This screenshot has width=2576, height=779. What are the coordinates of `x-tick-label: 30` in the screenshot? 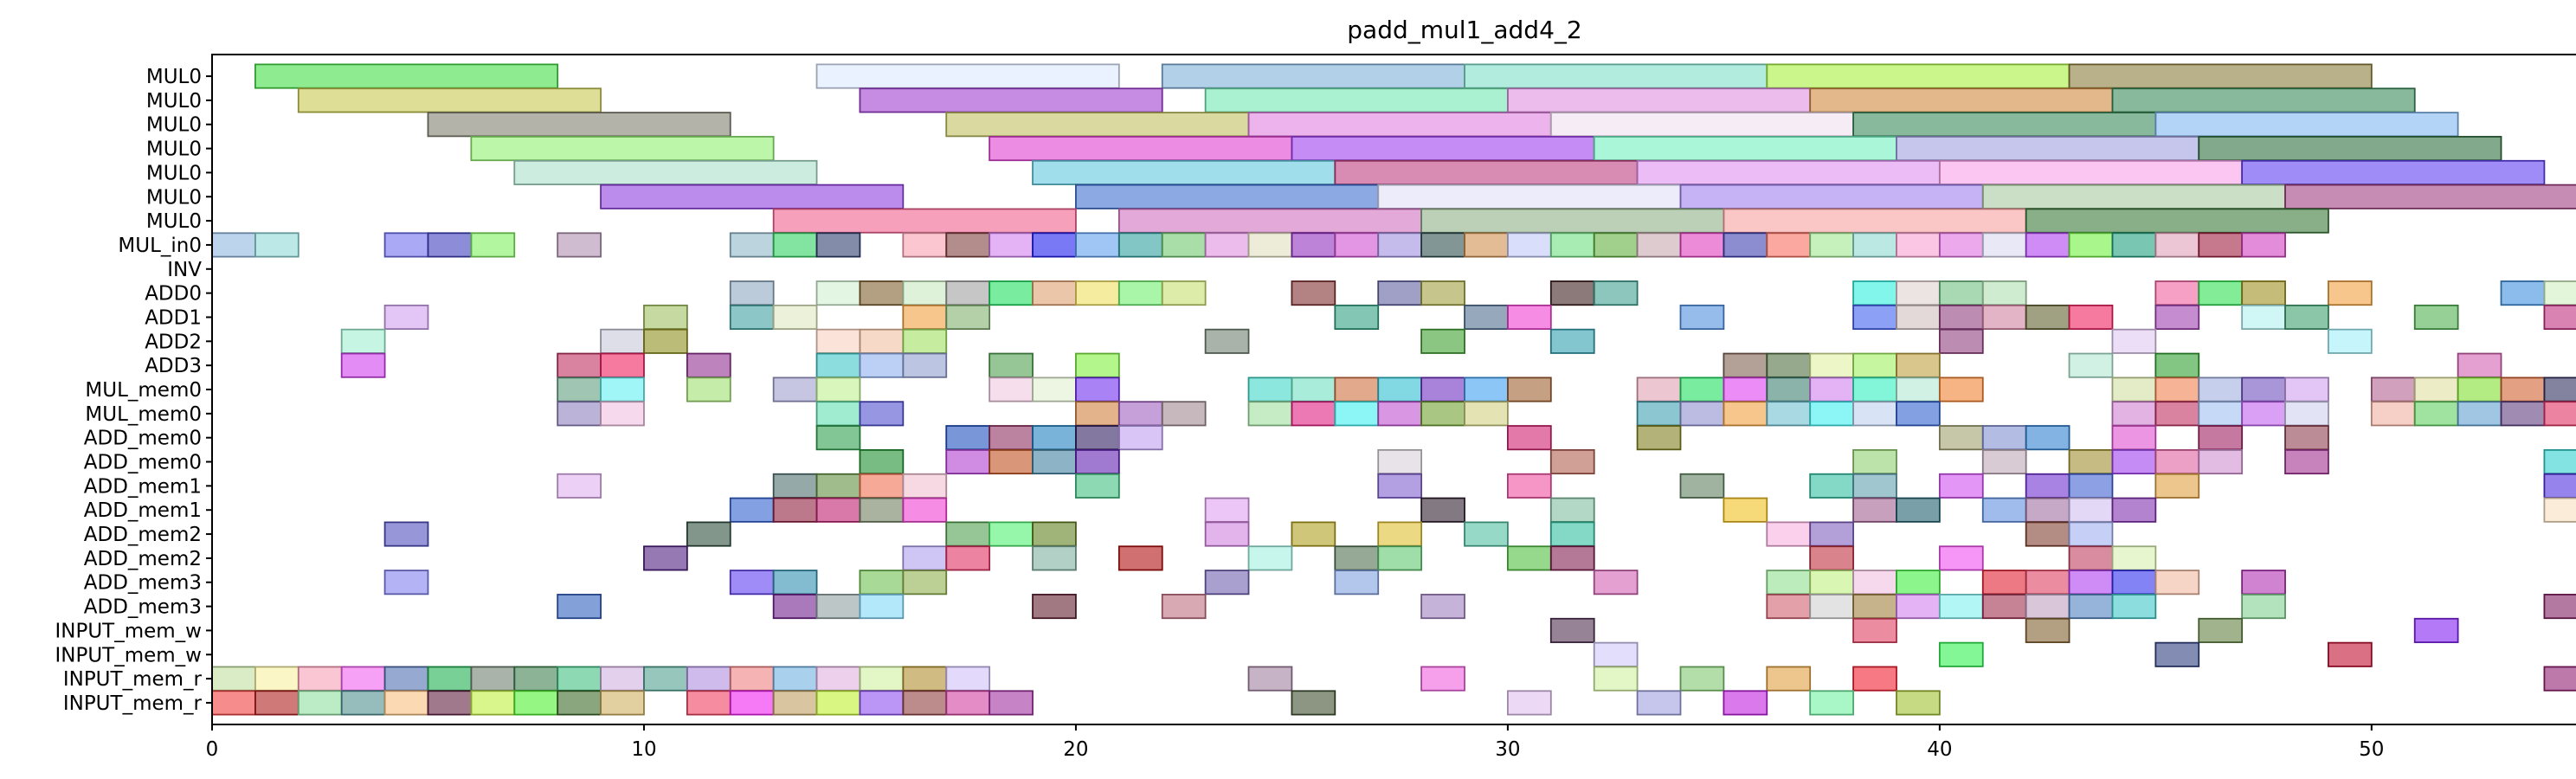 It's located at (1507, 749).